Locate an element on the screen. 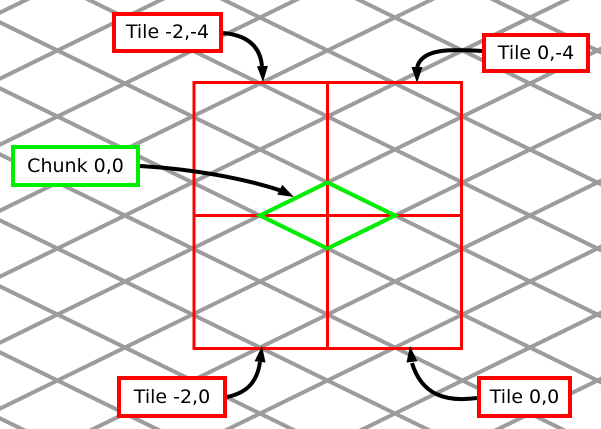 This screenshot has width=601, height=429. chunk-0-0-label: Chunk 0,0 is located at coordinates (75, 166).